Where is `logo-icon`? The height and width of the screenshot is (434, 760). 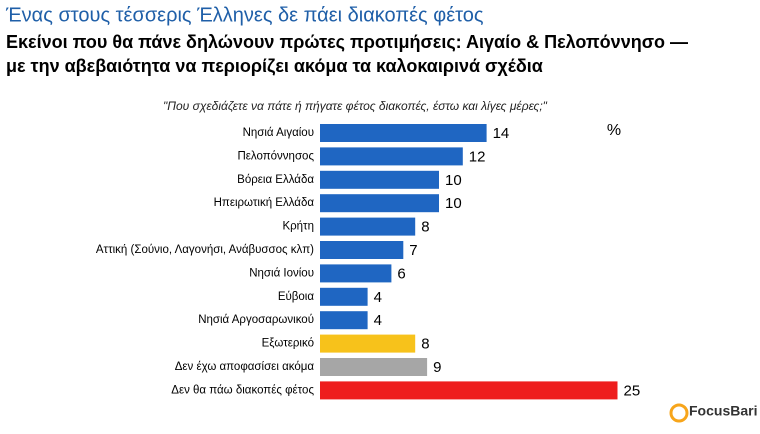
logo-icon is located at coordinates (679, 413).